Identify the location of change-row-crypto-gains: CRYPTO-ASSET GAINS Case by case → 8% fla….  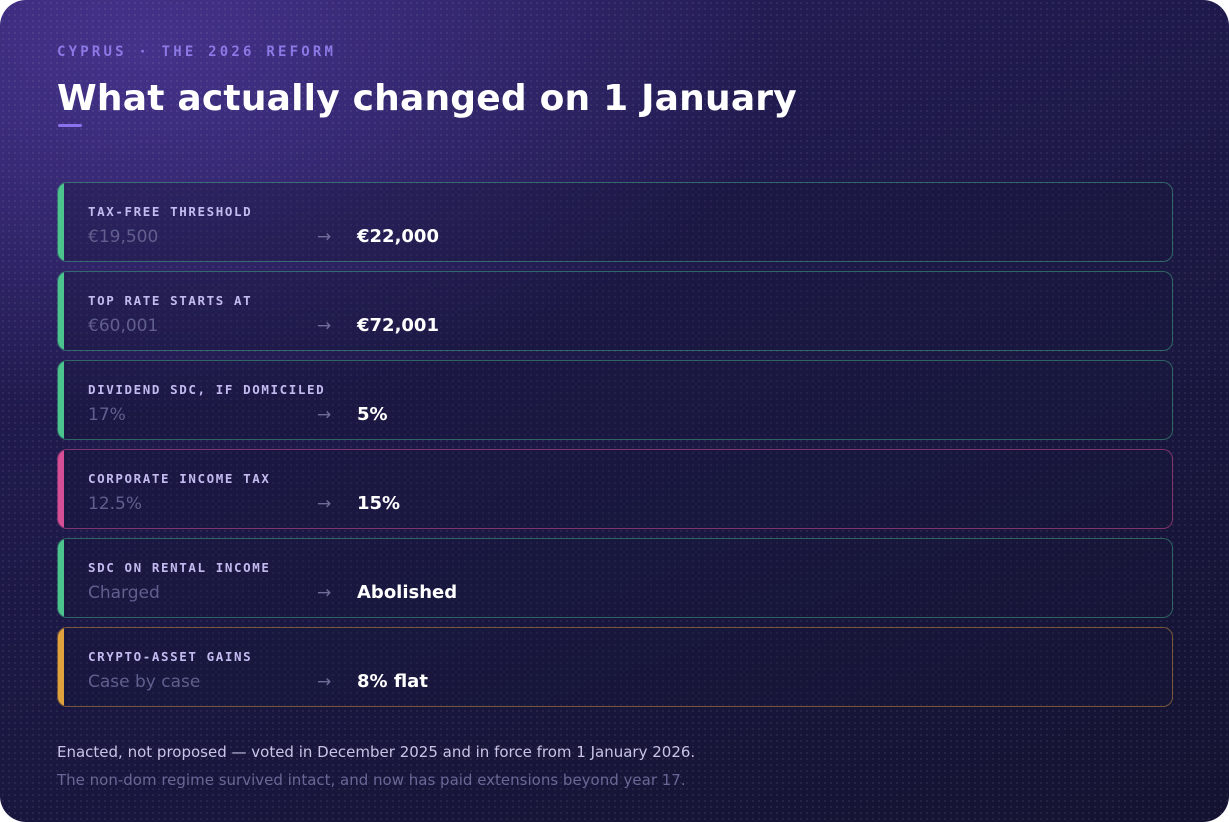
(615, 667).